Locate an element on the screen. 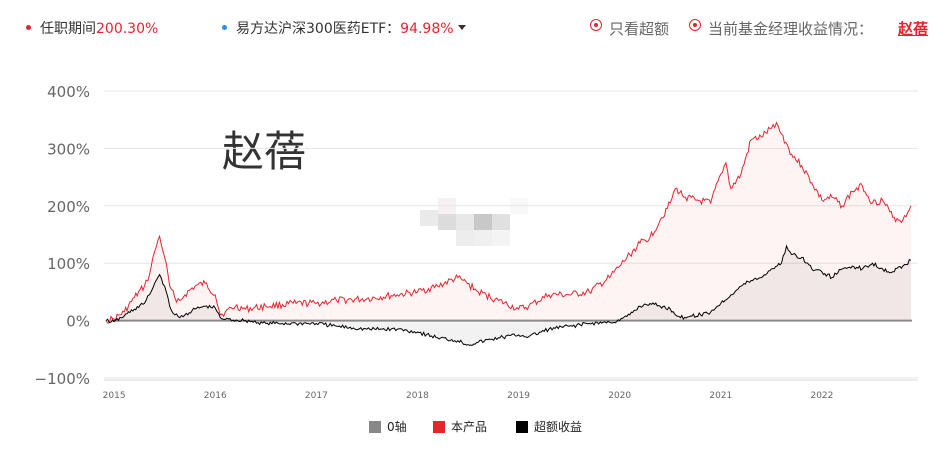 Image resolution: width=944 pixels, height=460 pixels. legend-item-excess: 超额收益 is located at coordinates (549, 426).